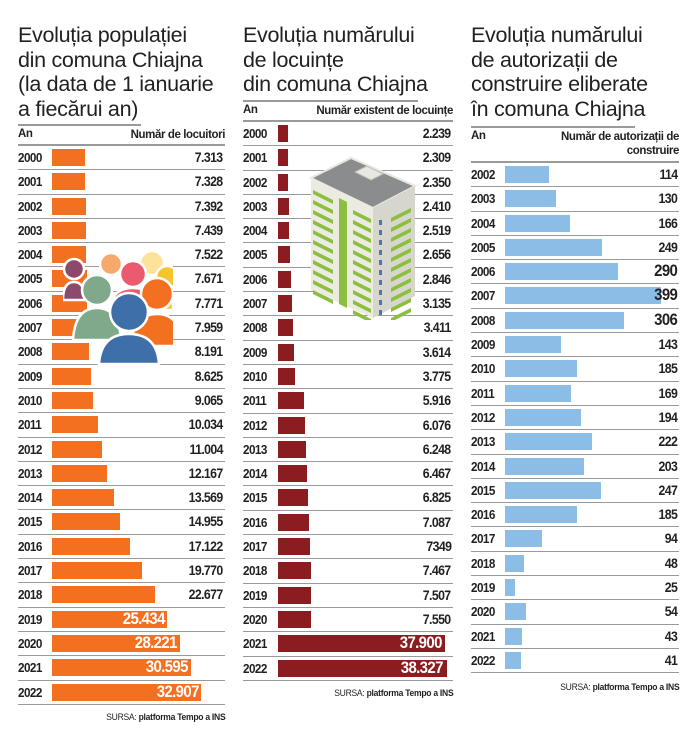 This screenshot has width=699, height=744. Describe the element at coordinates (167, 667) in the screenshot. I see `value-label: 30.595` at that location.